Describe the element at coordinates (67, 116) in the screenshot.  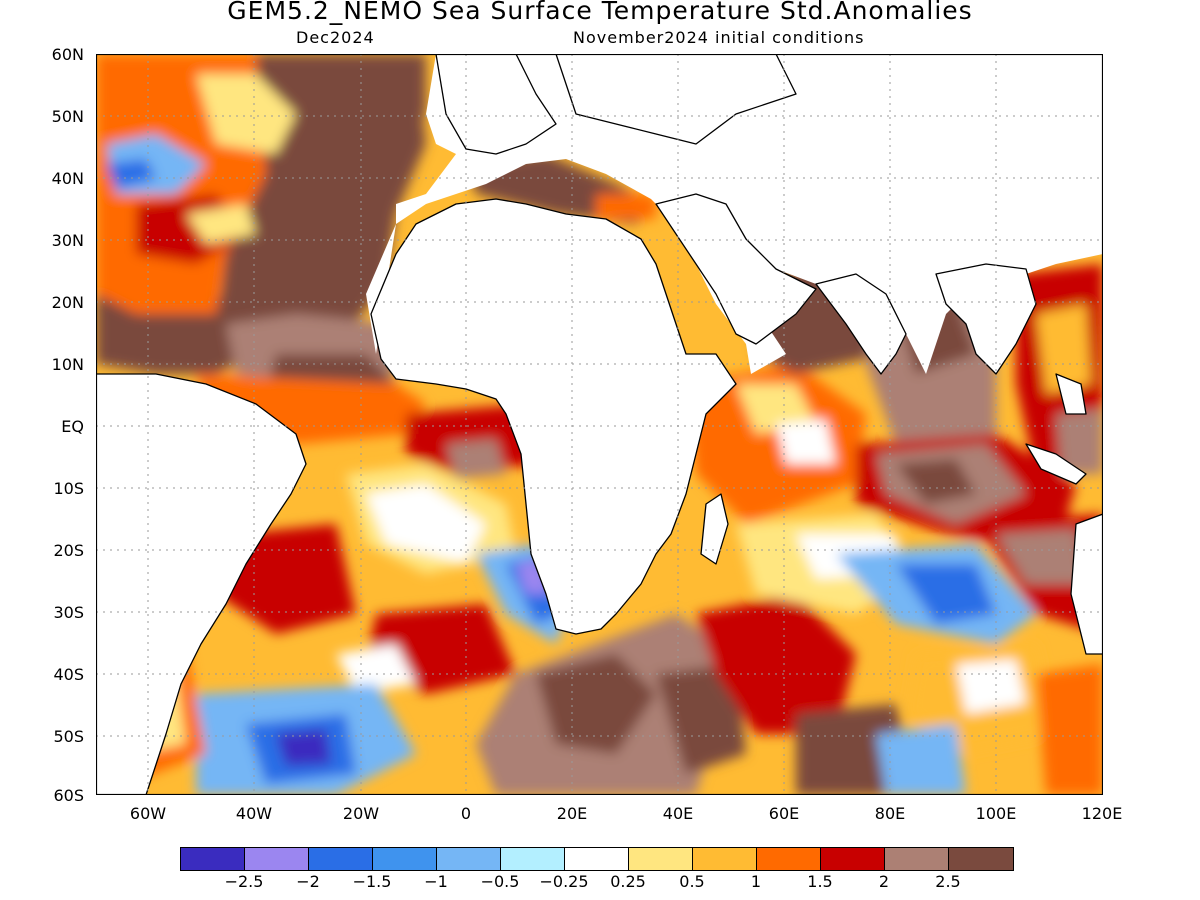
I see `lat-label: 50N` at that location.